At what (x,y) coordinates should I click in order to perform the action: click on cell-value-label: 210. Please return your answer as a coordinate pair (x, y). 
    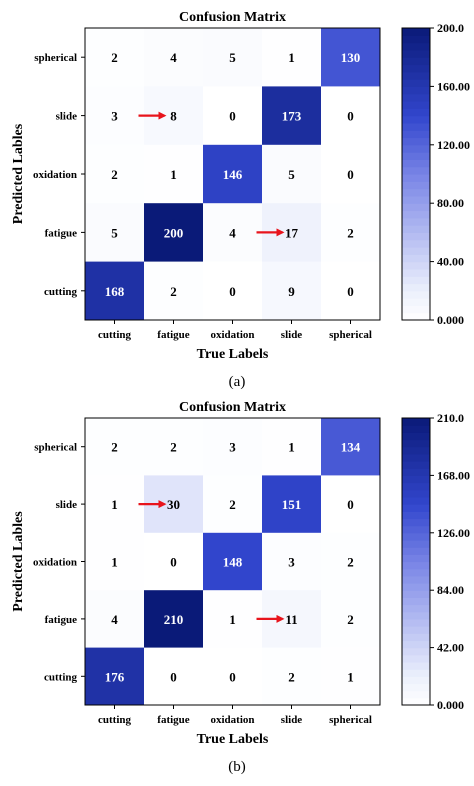
    Looking at the image, I should click on (174, 619).